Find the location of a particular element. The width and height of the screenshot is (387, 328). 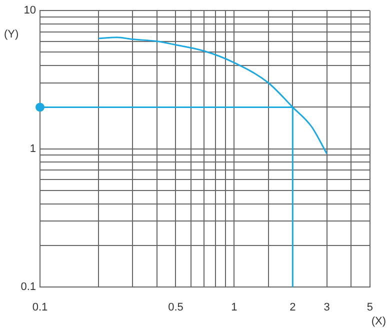

x-tick-label: 1 is located at coordinates (234, 308).